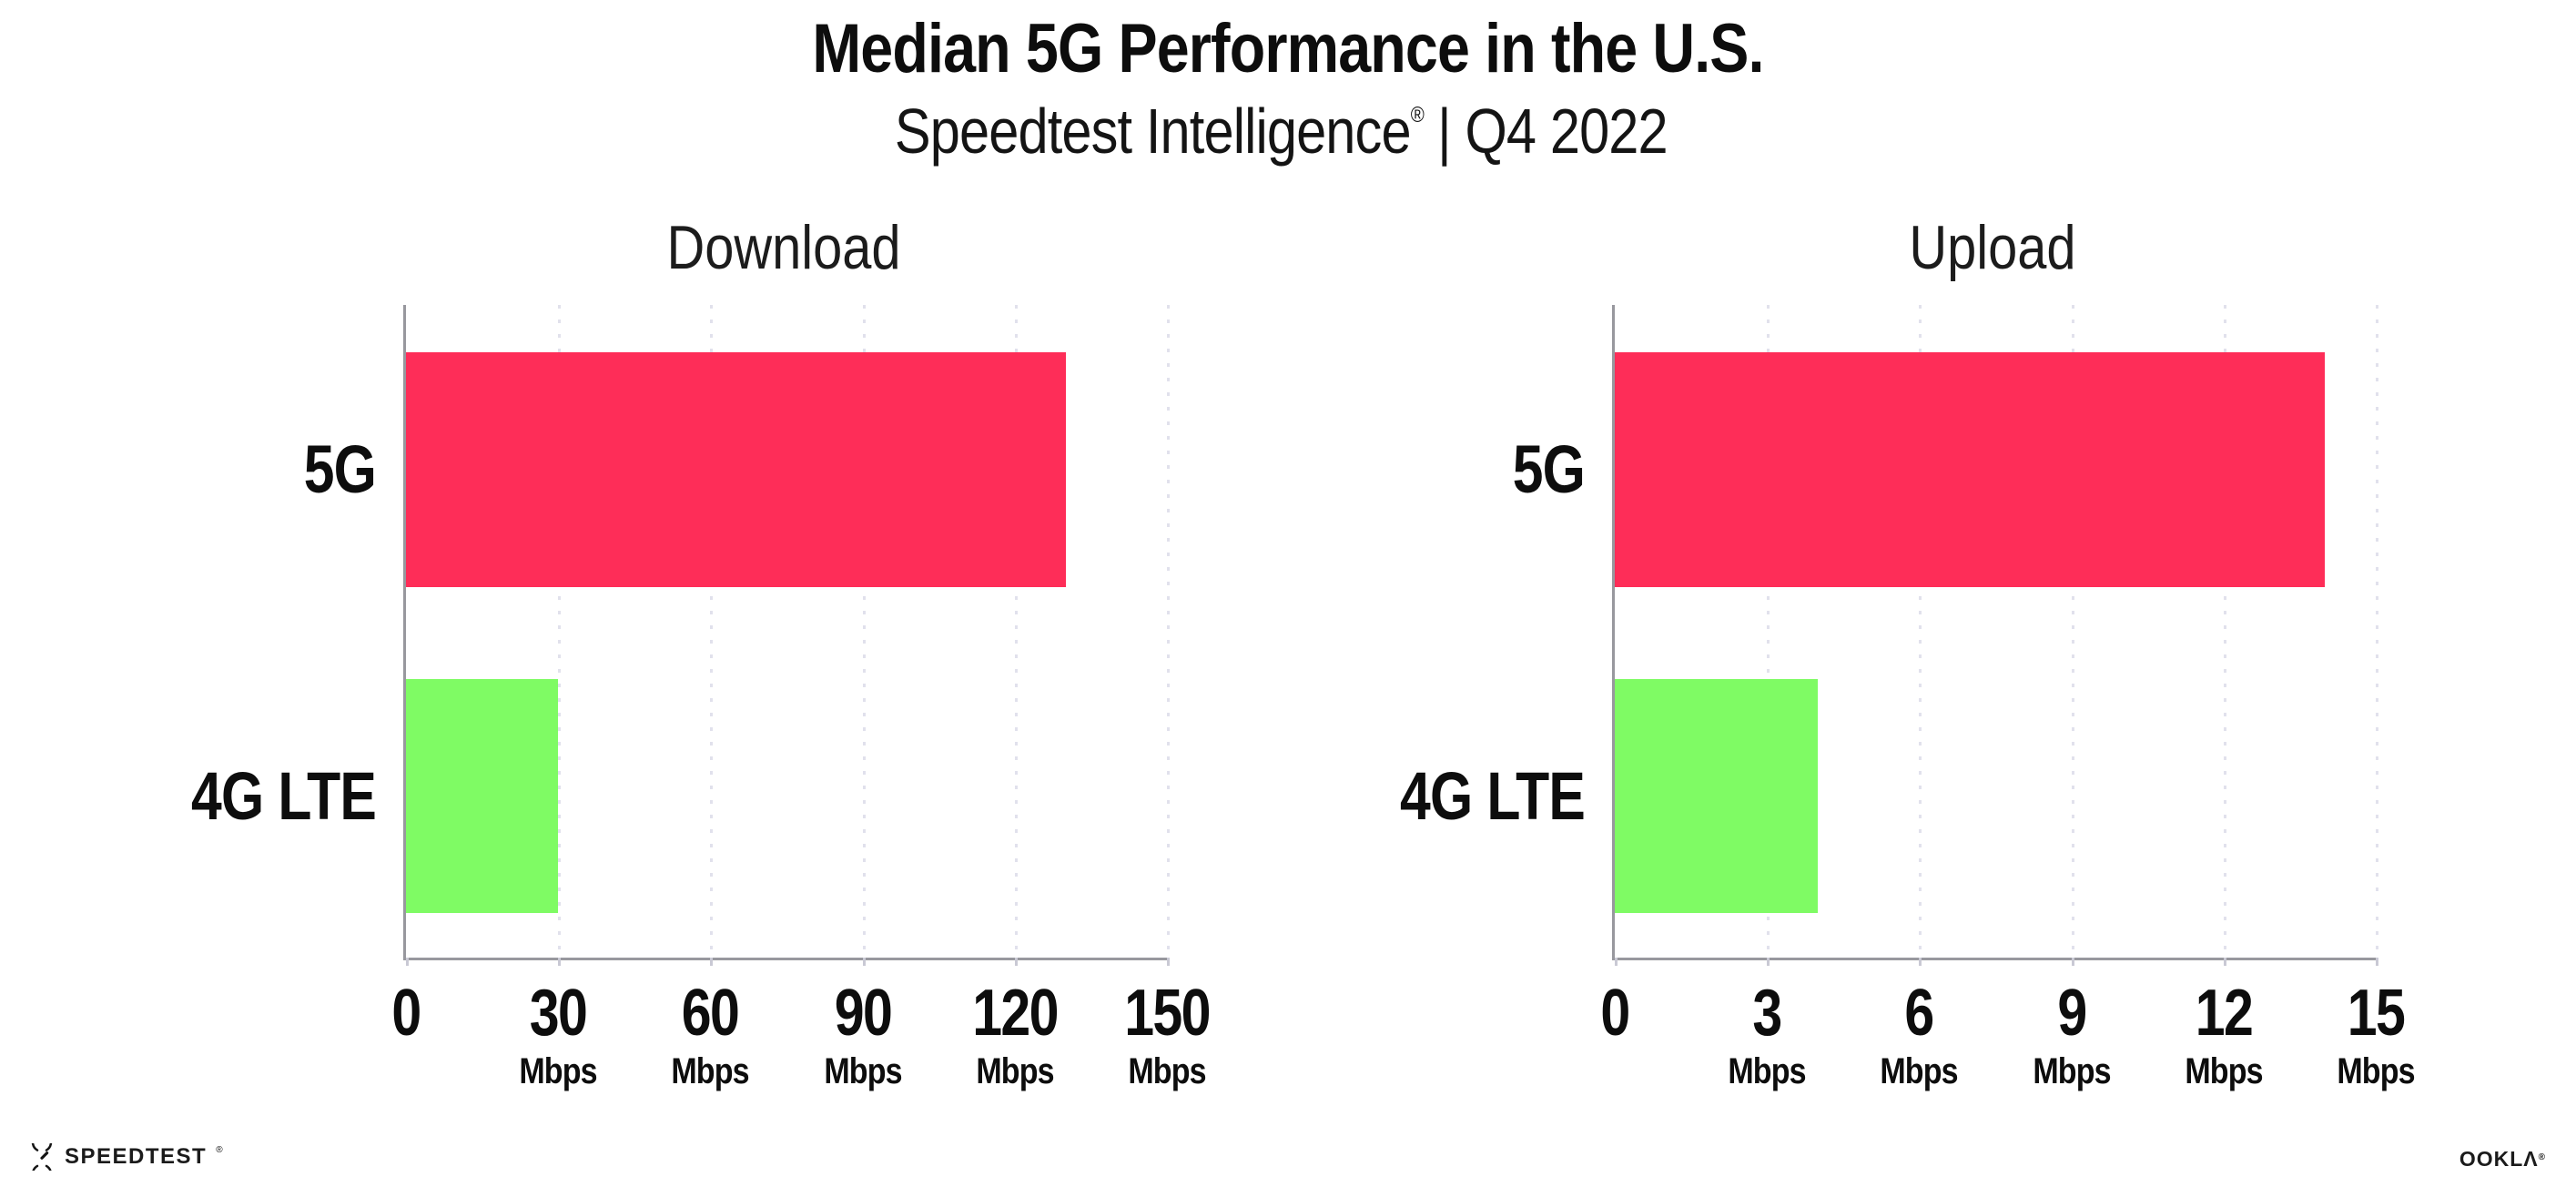  Describe the element at coordinates (1493, 796) in the screenshot. I see `y-category-label-4g-lte-upload: 4G LTE` at that location.